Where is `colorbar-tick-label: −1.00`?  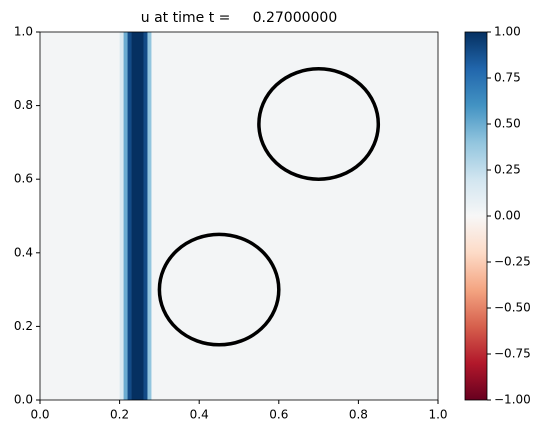 colorbar-tick-label: −1.00 is located at coordinates (512, 400).